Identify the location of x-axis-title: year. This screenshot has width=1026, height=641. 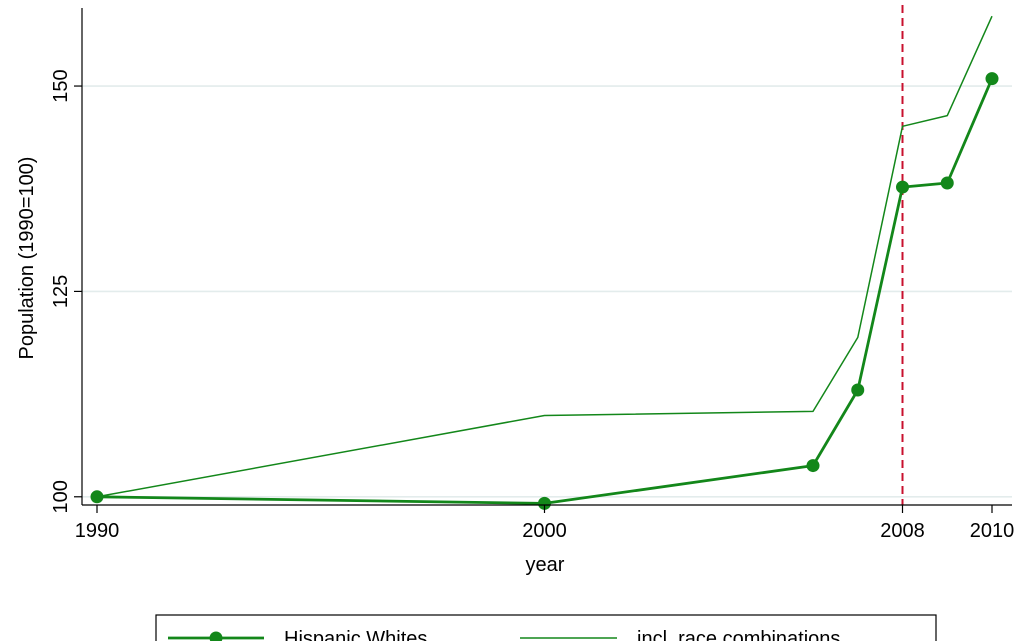
(545, 565).